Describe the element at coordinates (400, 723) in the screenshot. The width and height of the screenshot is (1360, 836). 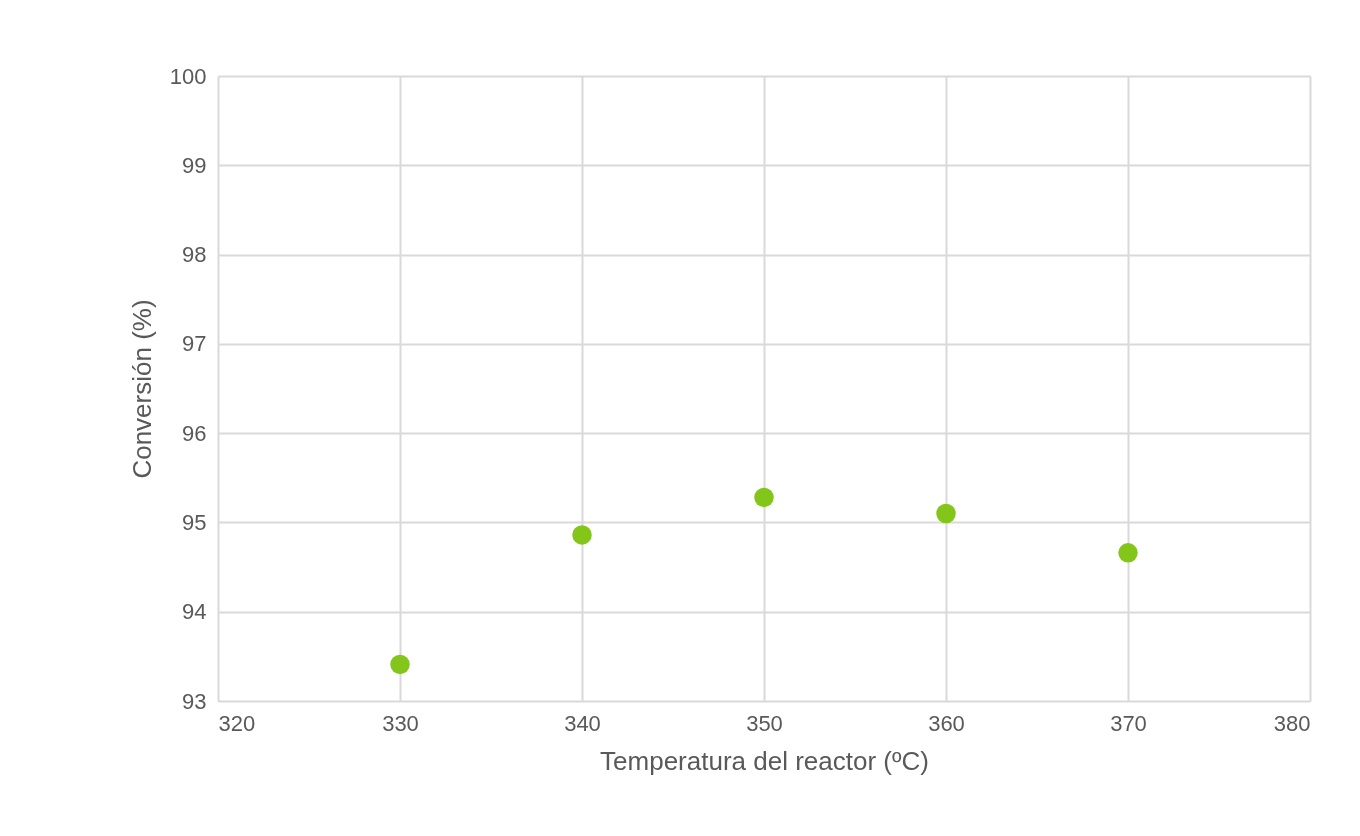
I see `x-tick-label: 330` at that location.